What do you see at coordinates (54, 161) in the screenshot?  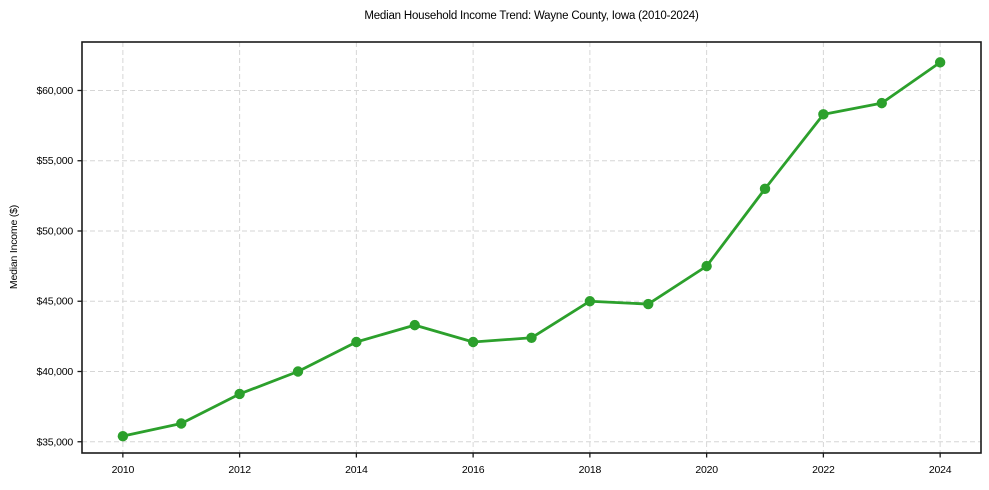 I see `y-tick-label: $55,000` at bounding box center [54, 161].